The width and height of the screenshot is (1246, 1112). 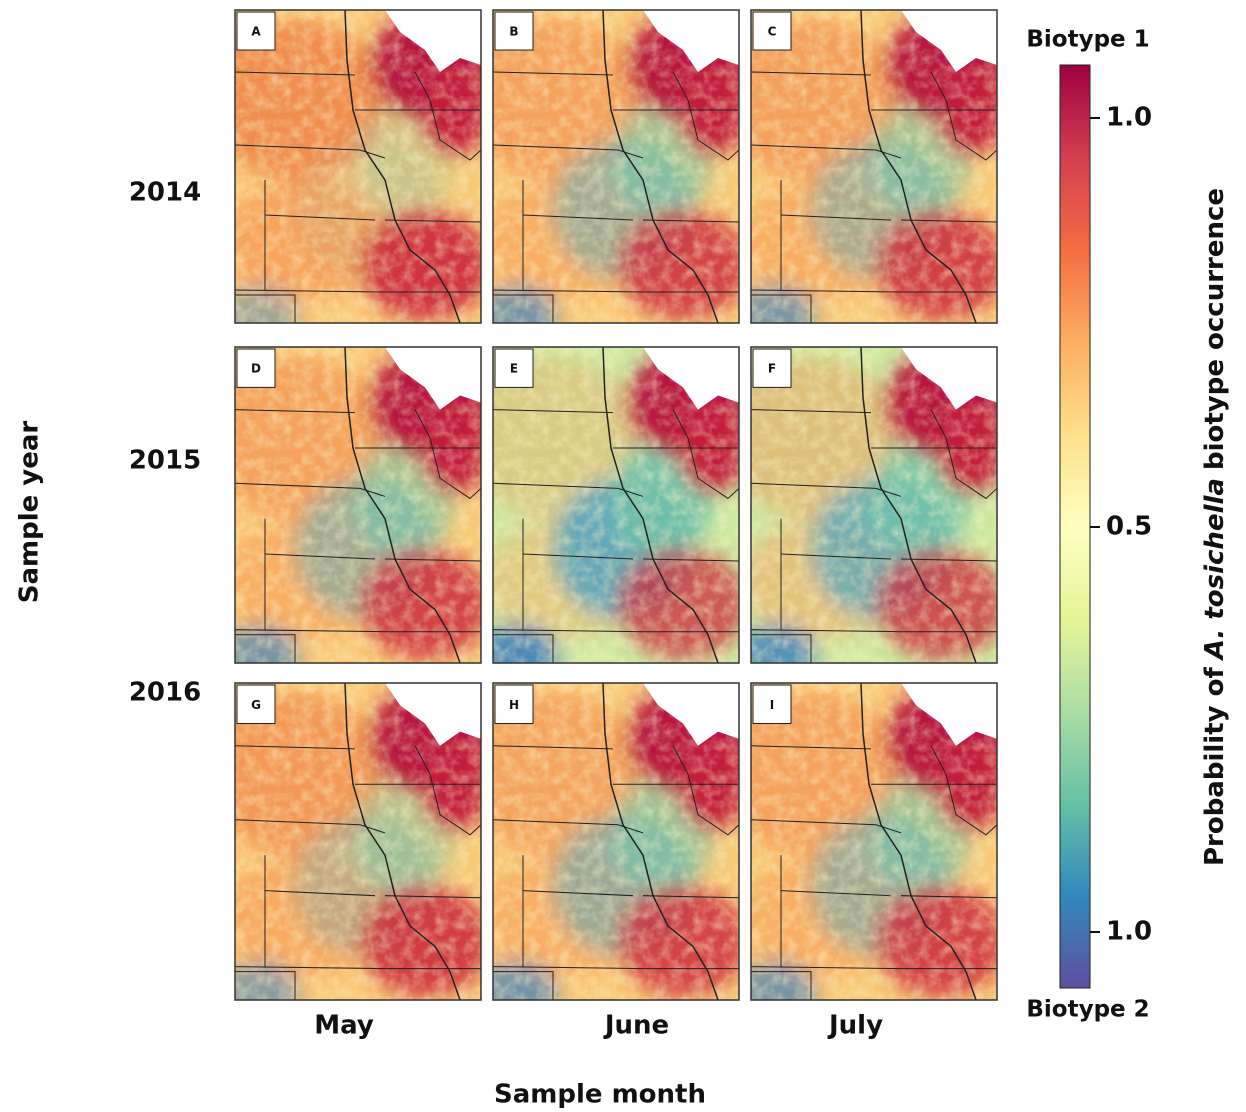 I want to click on panel-label: C, so click(x=772, y=32).